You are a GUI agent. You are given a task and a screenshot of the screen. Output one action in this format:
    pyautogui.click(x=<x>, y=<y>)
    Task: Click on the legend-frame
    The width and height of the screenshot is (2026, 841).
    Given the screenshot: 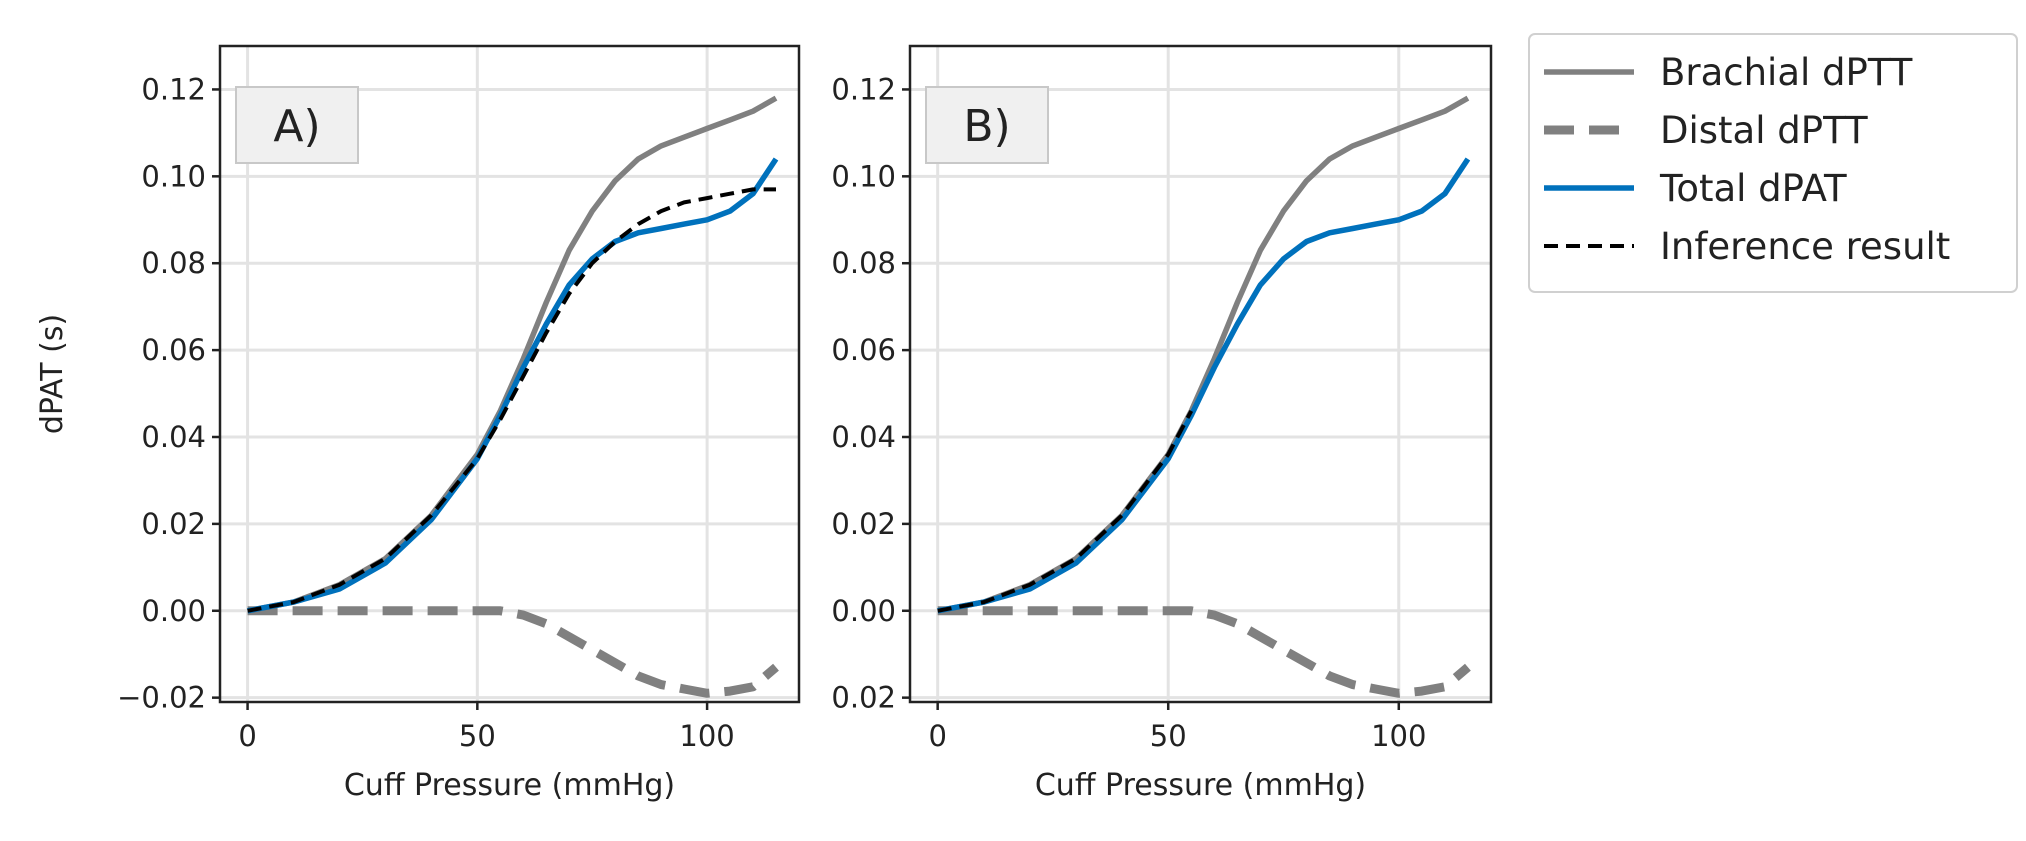 What is the action you would take?
    pyautogui.click(x=1773, y=163)
    